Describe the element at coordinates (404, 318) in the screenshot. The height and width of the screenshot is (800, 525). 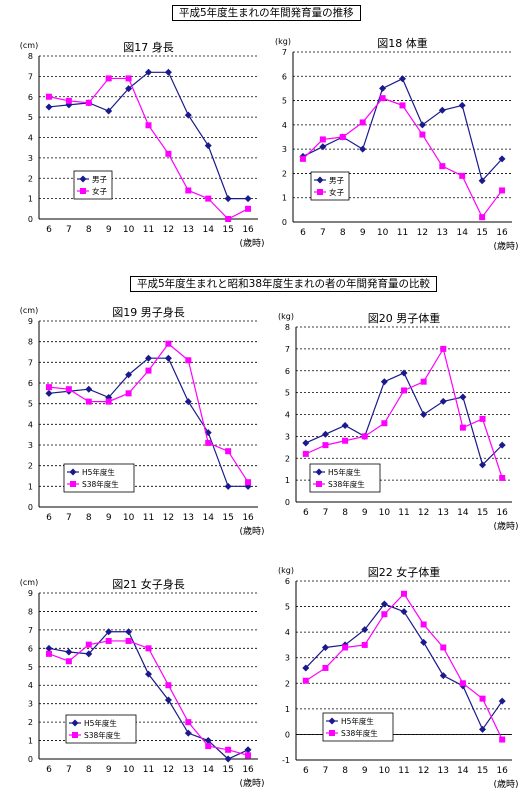
I see `chart-title: 図20 男子体重` at that location.